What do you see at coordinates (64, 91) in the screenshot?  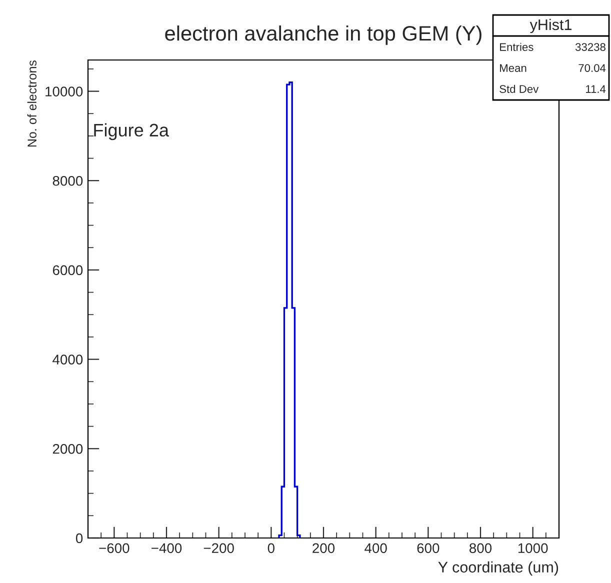 I see `y-tick-label: 10000` at bounding box center [64, 91].